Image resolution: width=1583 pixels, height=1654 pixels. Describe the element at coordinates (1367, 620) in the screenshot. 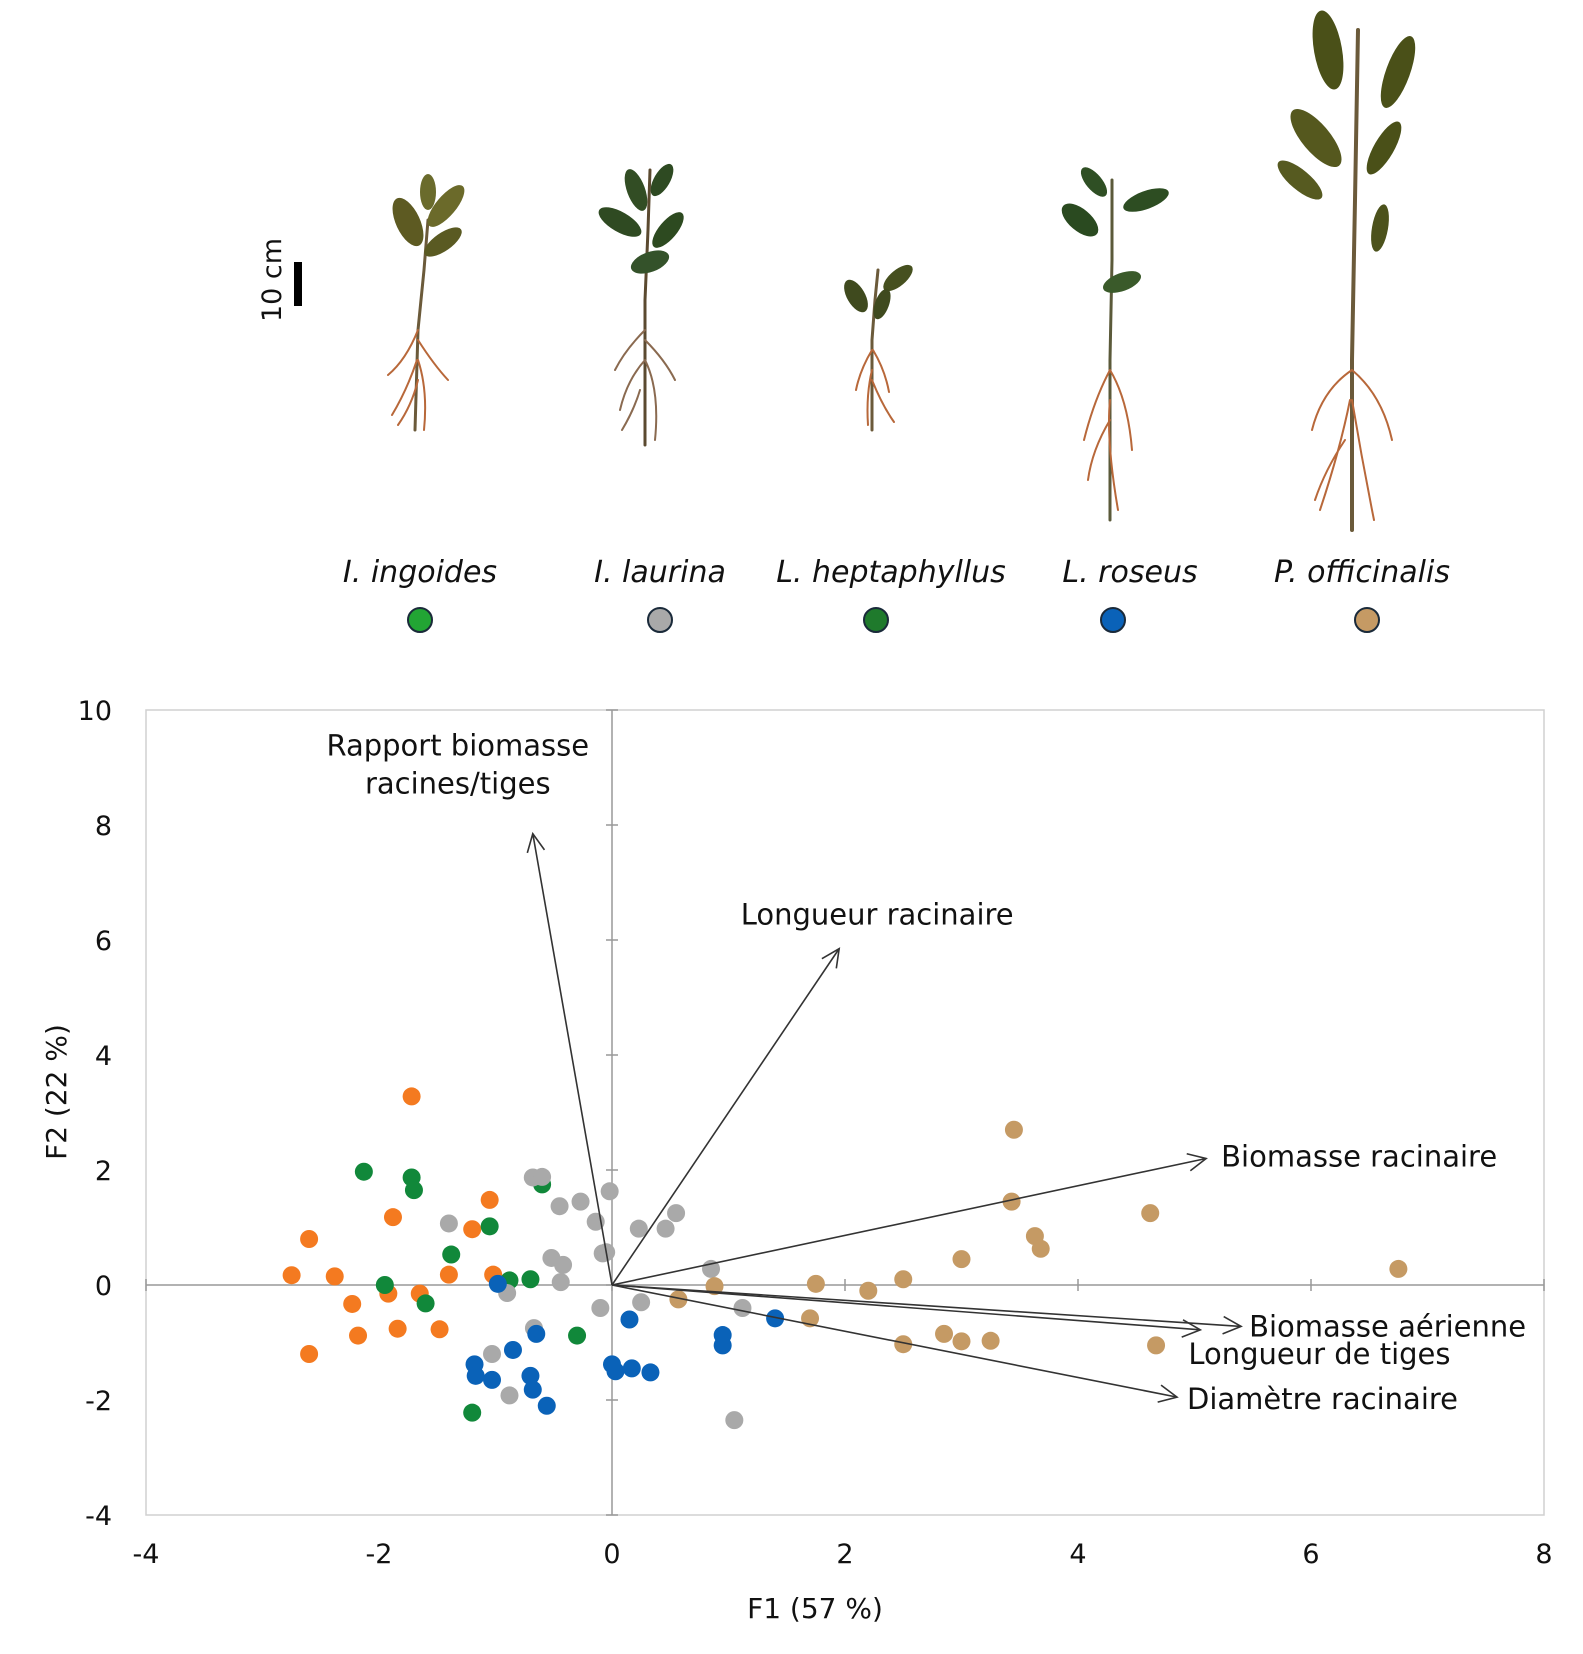

I see `legend-marker-p-officinalis` at that location.